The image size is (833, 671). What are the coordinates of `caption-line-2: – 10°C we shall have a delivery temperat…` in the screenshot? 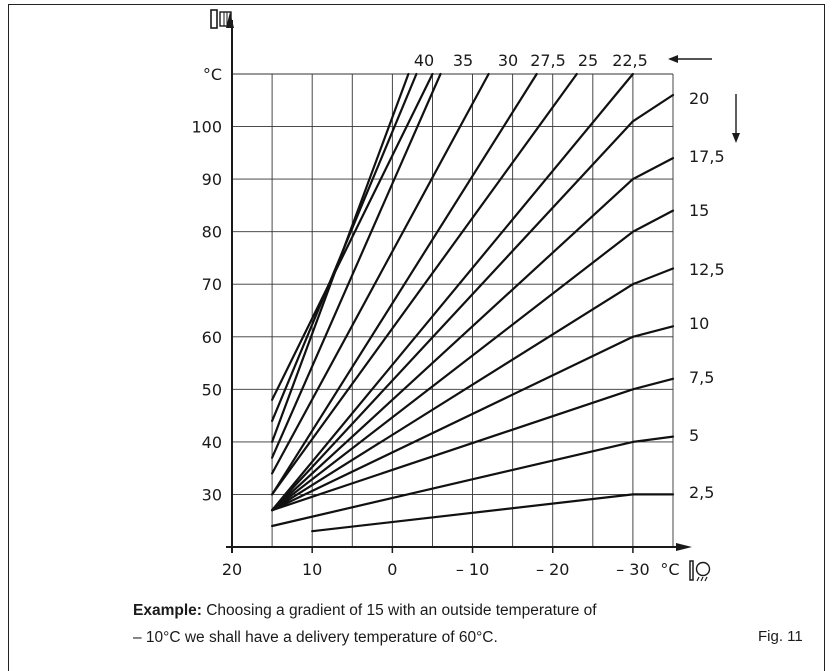 It's located at (315, 637).